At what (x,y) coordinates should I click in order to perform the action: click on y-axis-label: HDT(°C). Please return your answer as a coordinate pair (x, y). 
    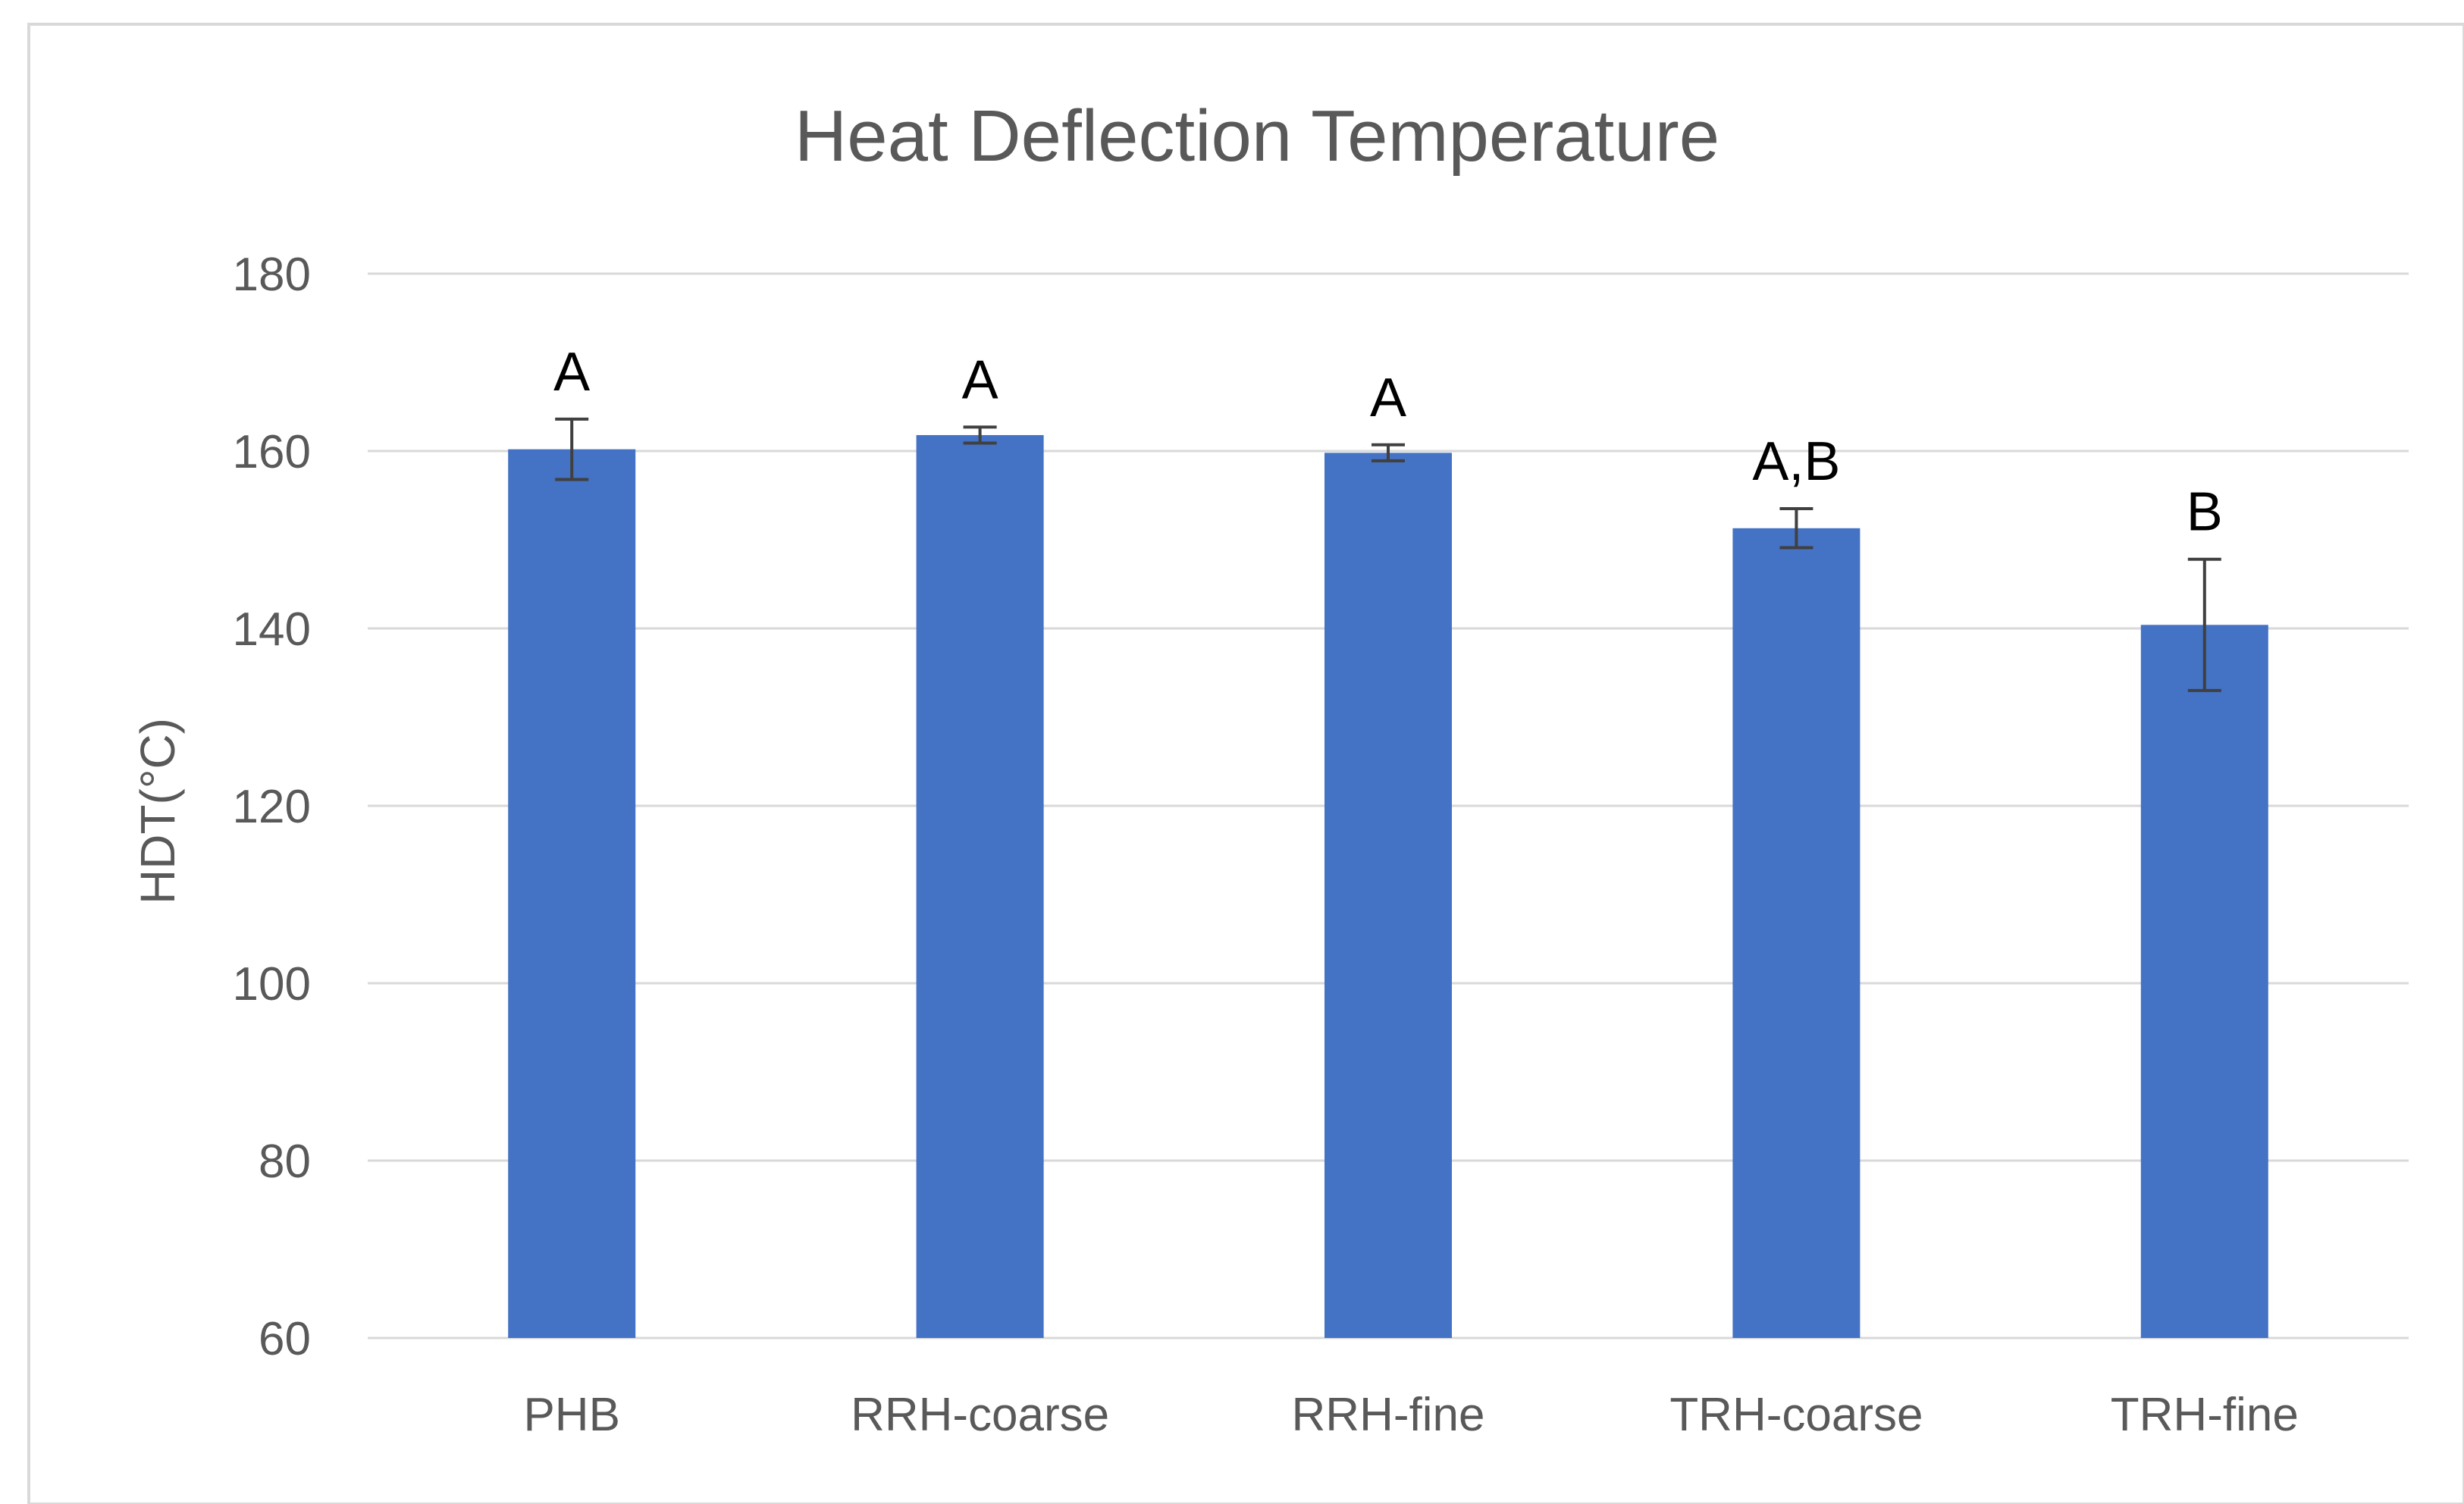
    Looking at the image, I should click on (157, 811).